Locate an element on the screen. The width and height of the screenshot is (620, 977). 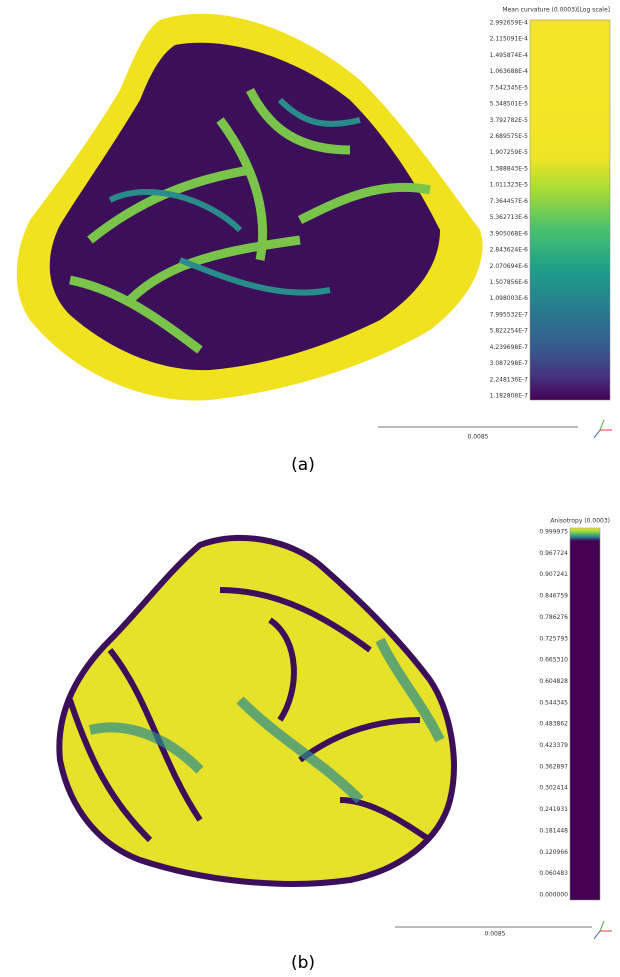
colorbar-label: 1.098003E-6 is located at coordinates (509, 298).